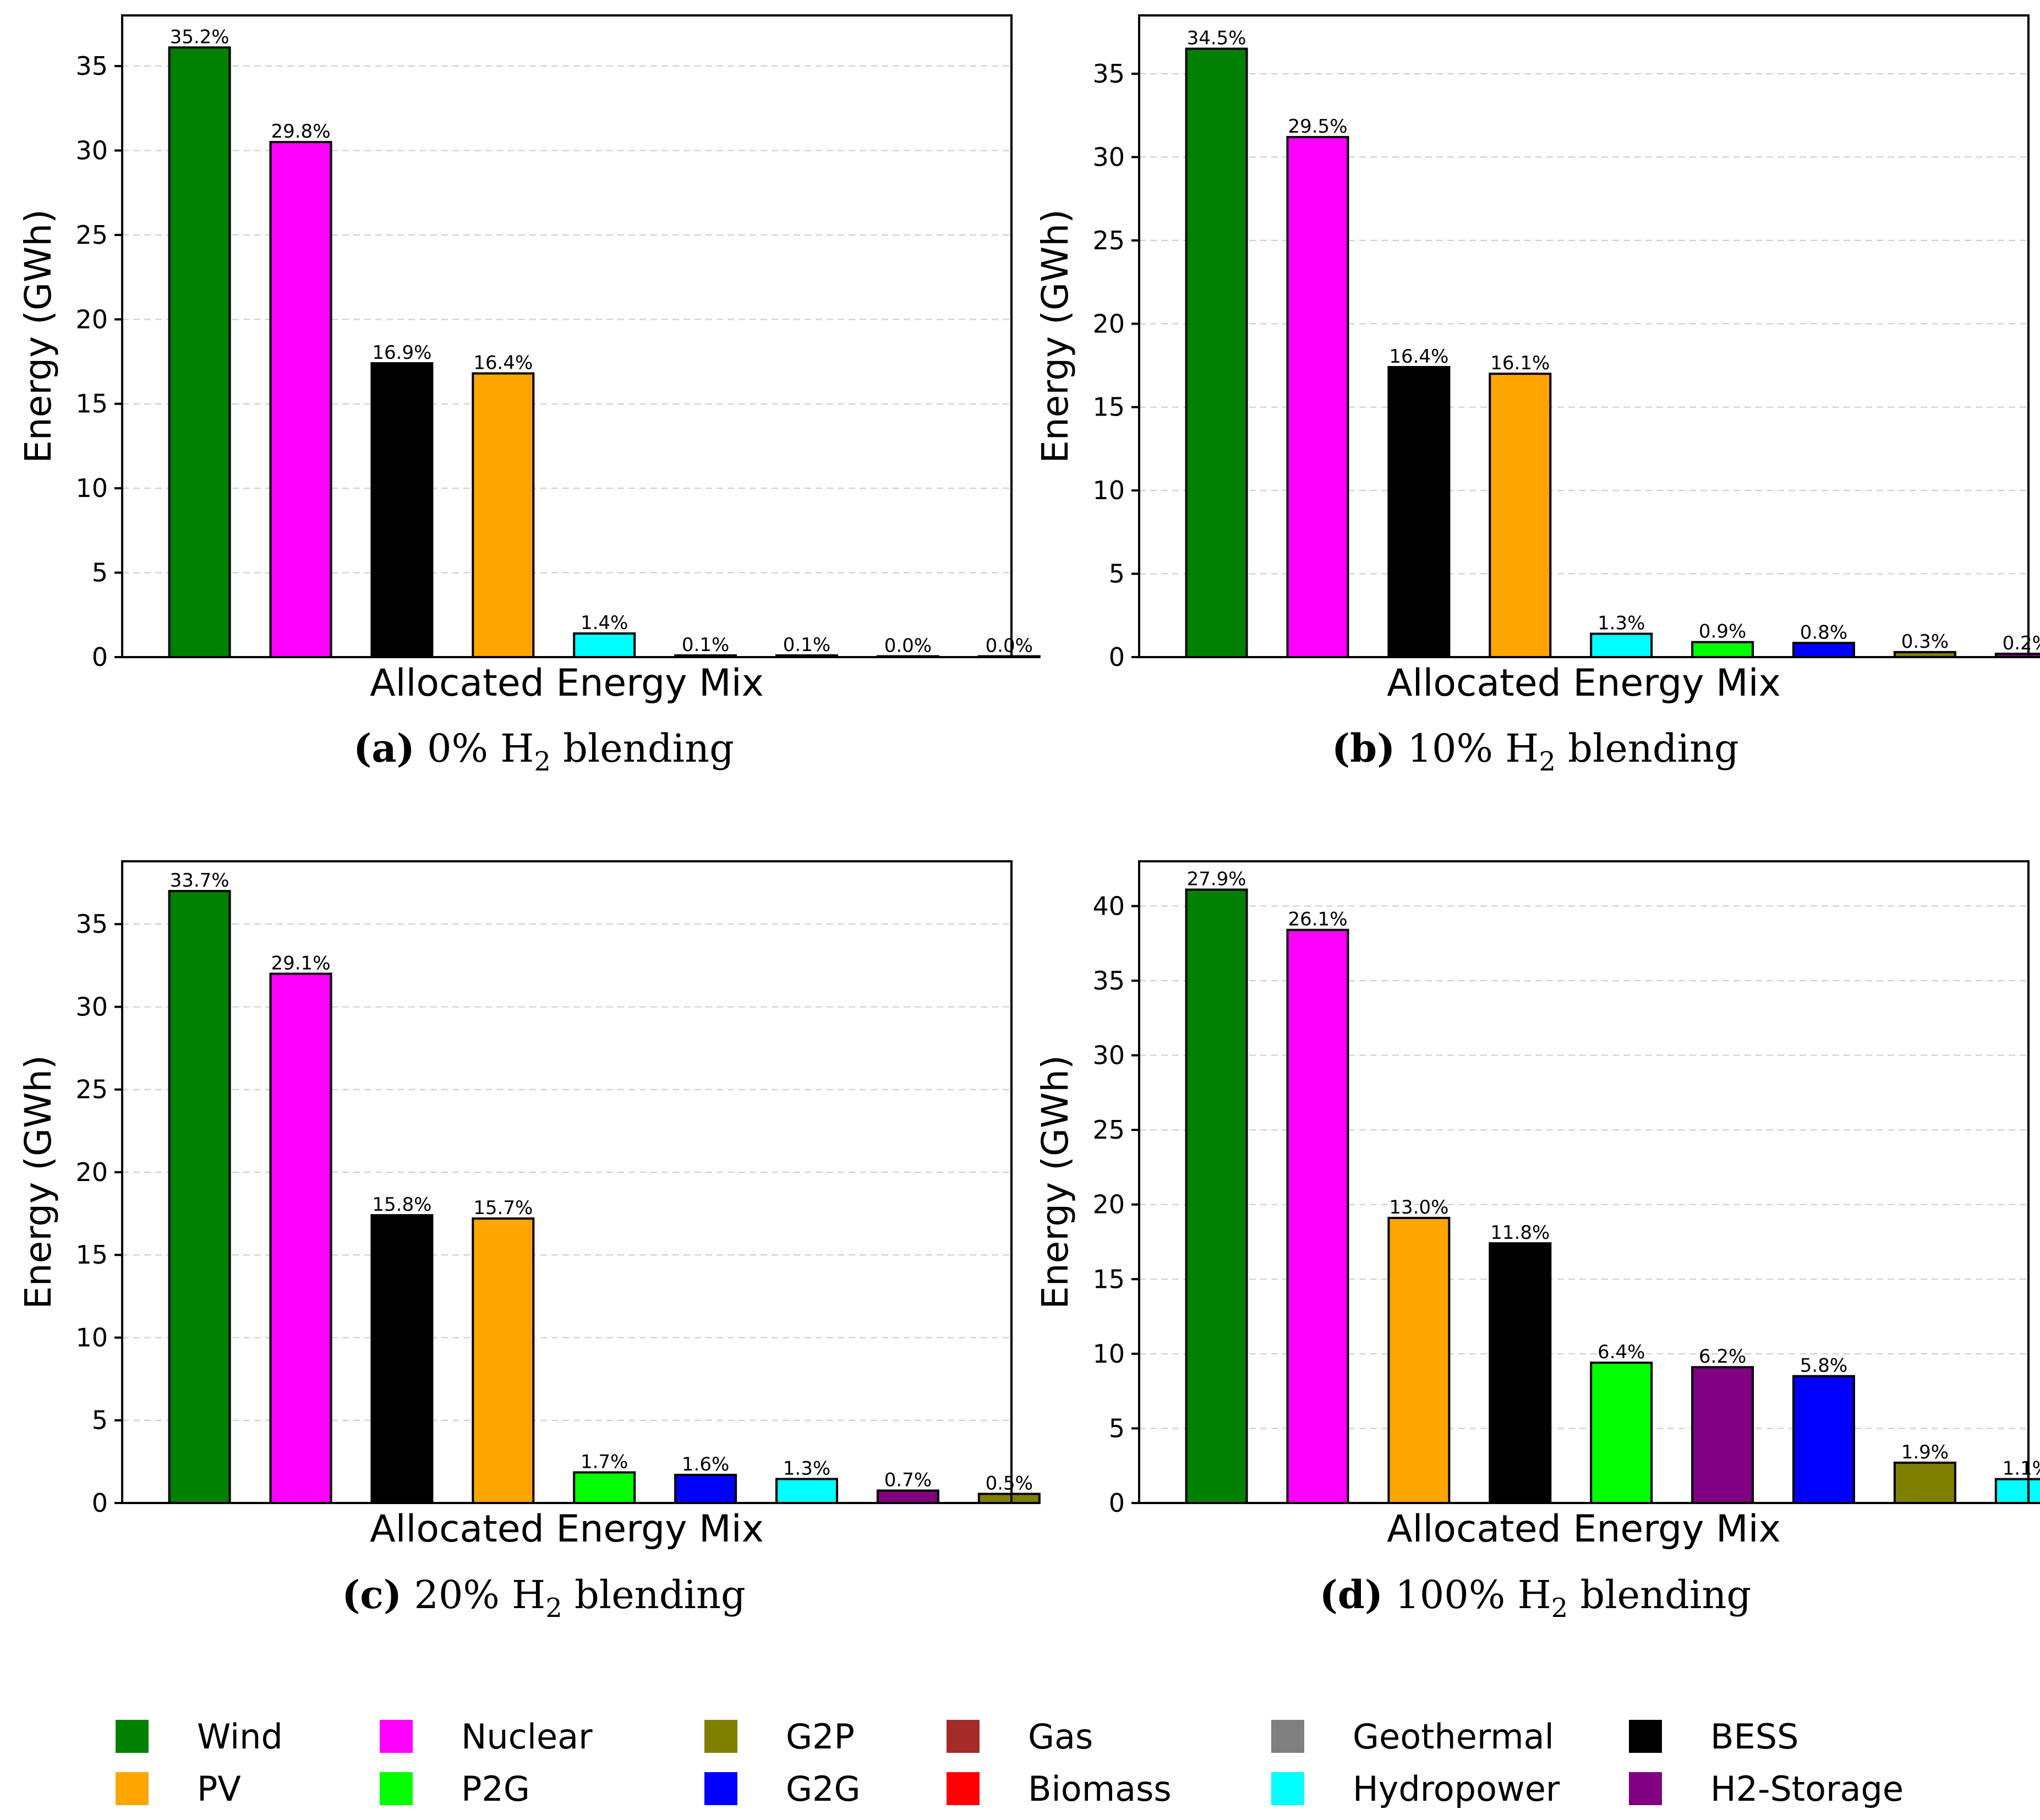  Describe the element at coordinates (705, 1464) in the screenshot. I see `data-label: 1.6%` at that location.